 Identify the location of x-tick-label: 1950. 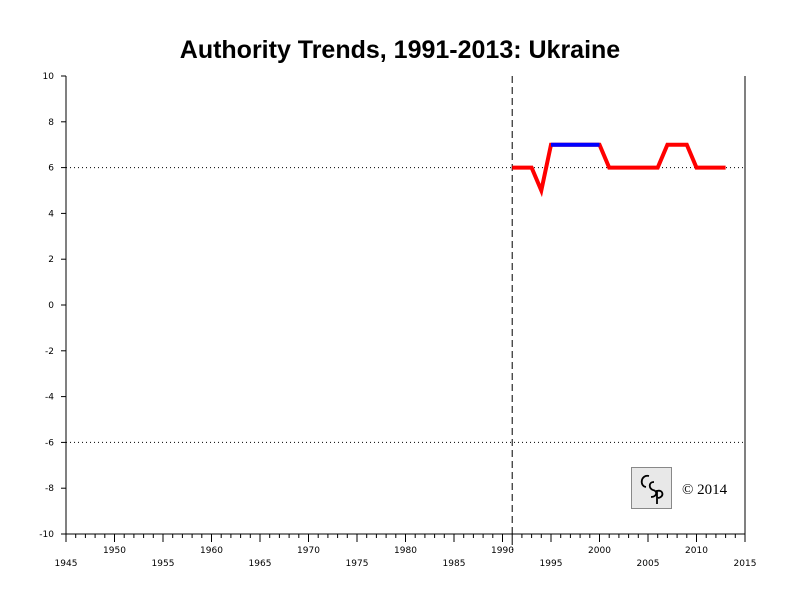
(114, 551).